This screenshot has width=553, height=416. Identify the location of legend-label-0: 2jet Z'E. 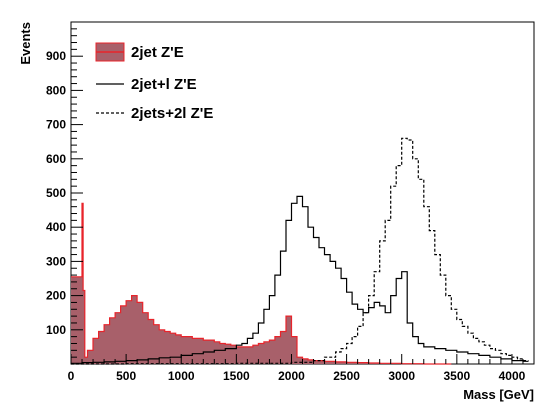
(157, 52).